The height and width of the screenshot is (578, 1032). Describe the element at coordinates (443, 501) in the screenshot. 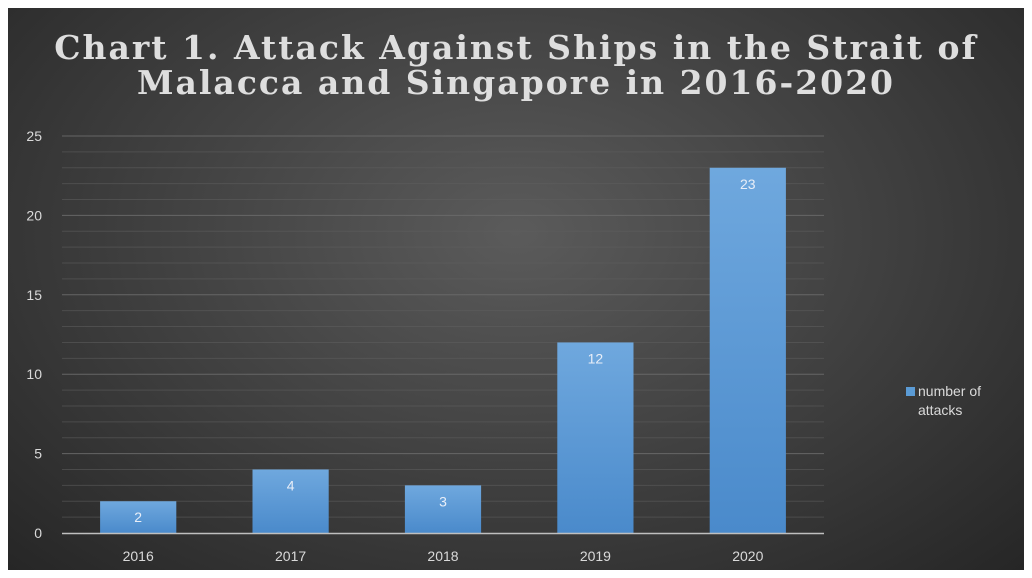

I see `data-label: 3` at that location.